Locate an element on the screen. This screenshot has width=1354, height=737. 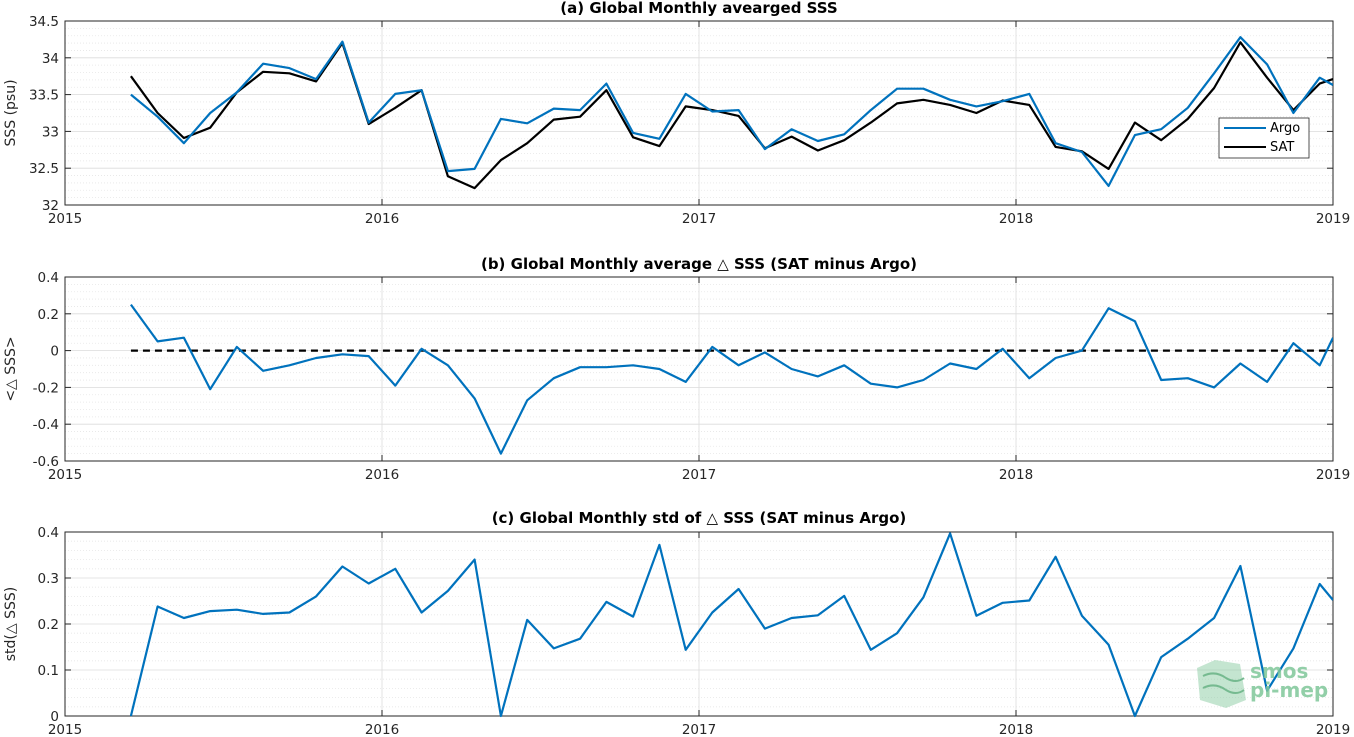
panel-c-x-tick-label: 2018 is located at coordinates (1016, 729).